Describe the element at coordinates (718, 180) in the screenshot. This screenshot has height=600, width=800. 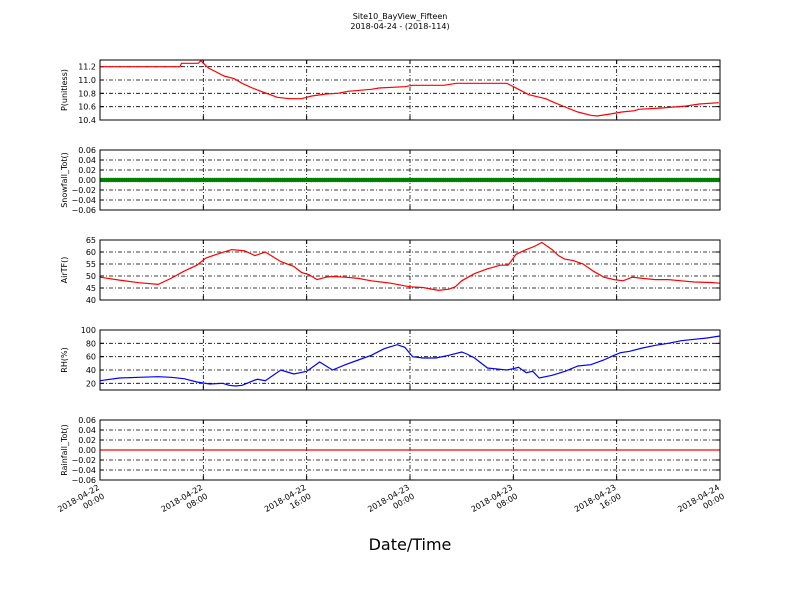
I see `series-marker` at that location.